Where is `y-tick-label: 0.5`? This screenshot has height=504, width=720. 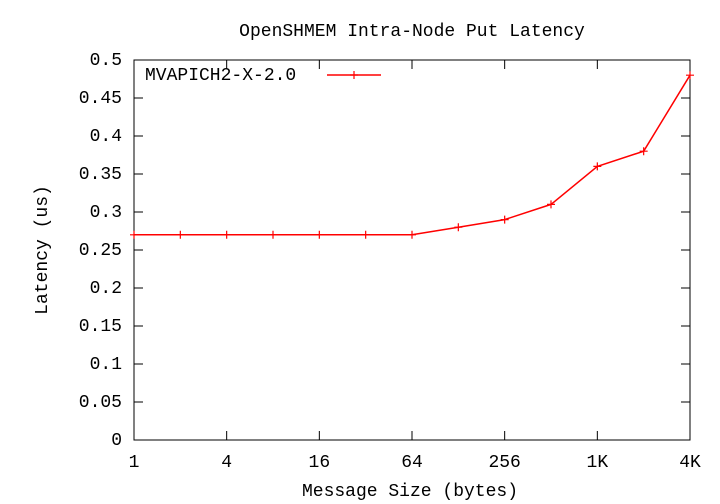
y-tick-label: 0.5 is located at coordinates (106, 61).